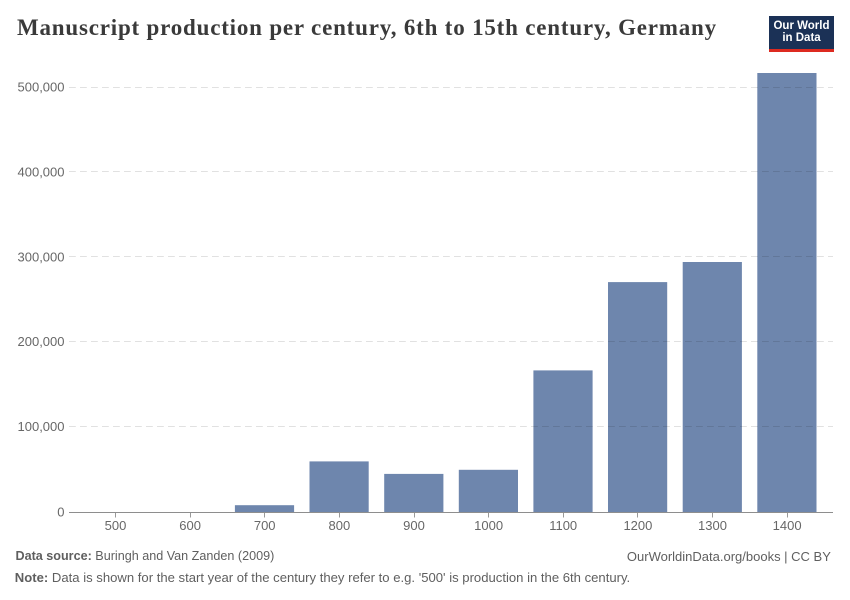 The width and height of the screenshot is (850, 600). I want to click on svg-text: 900, so click(414, 525).